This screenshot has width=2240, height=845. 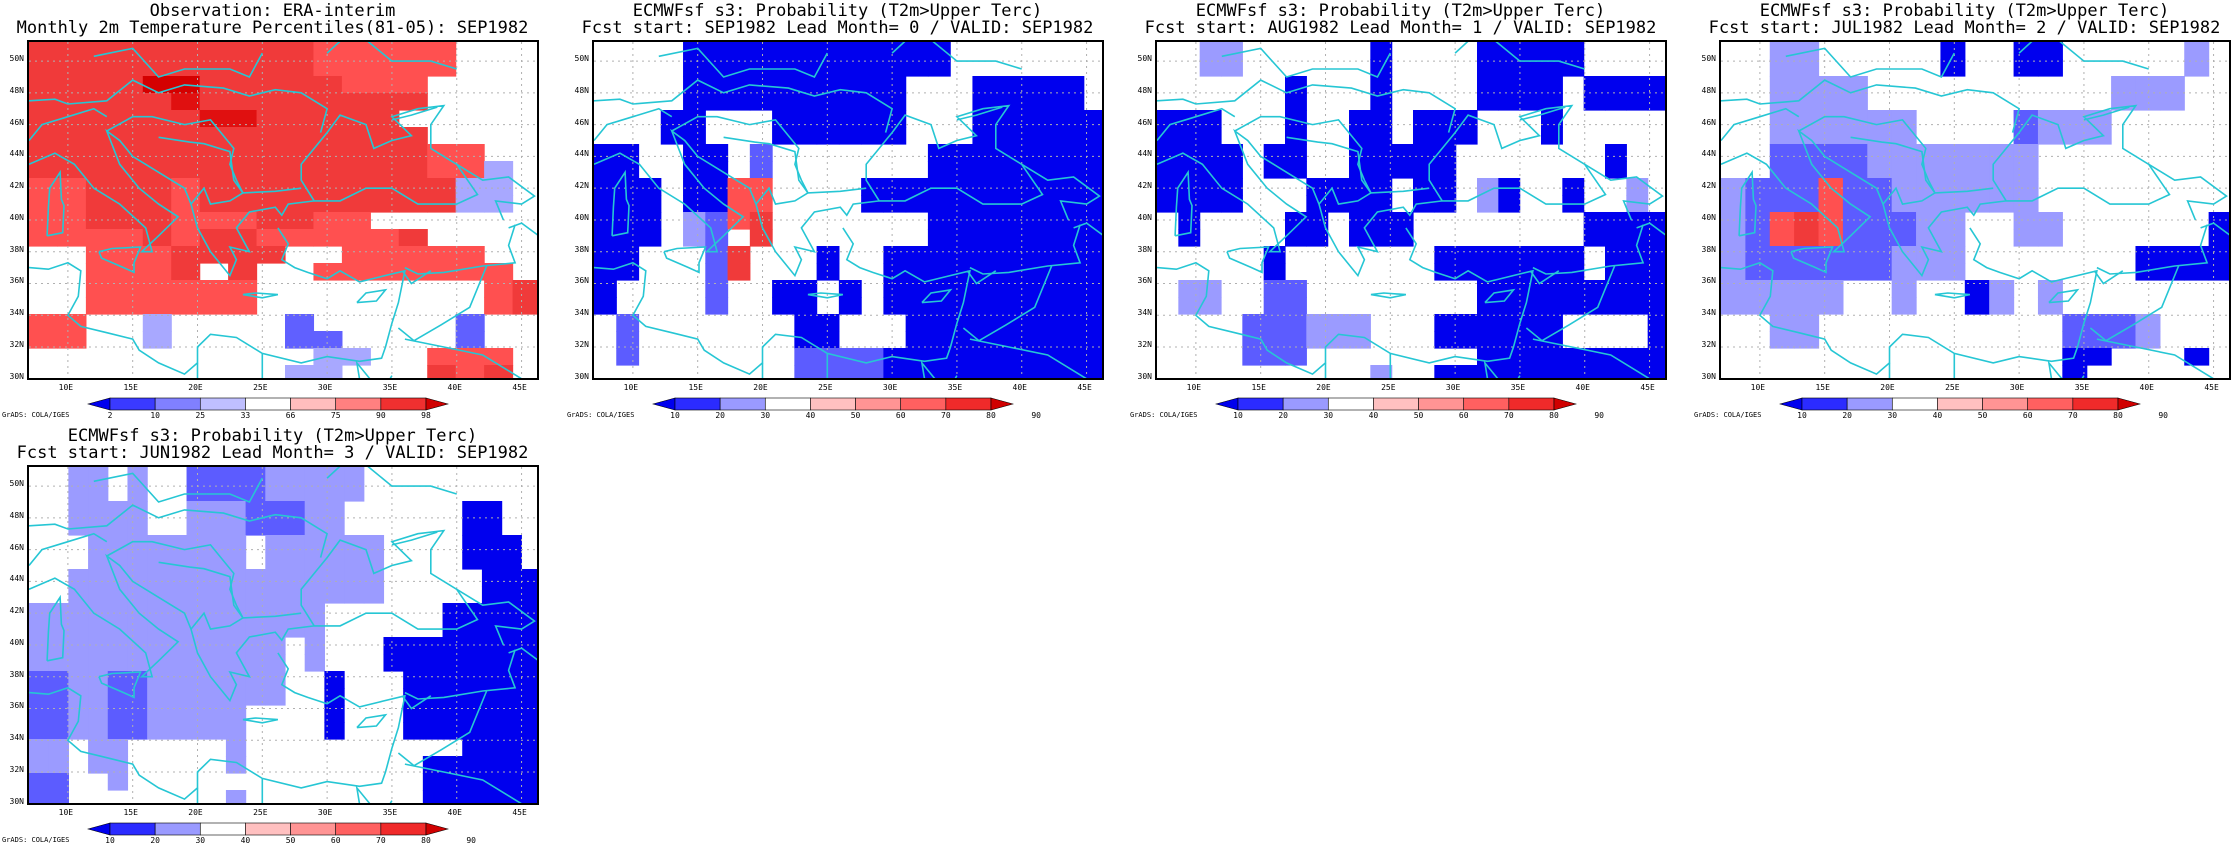 I want to click on map-canvas, so click(x=283, y=635).